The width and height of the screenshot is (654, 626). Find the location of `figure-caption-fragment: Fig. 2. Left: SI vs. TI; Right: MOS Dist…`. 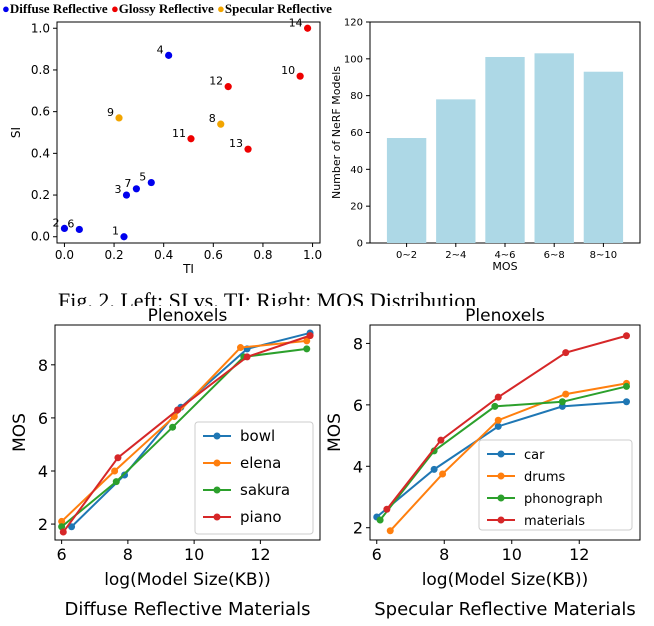

figure-caption-fragment: Fig. 2. Left: SI vs. TI; Right: MOS Dist… is located at coordinates (327, 296).